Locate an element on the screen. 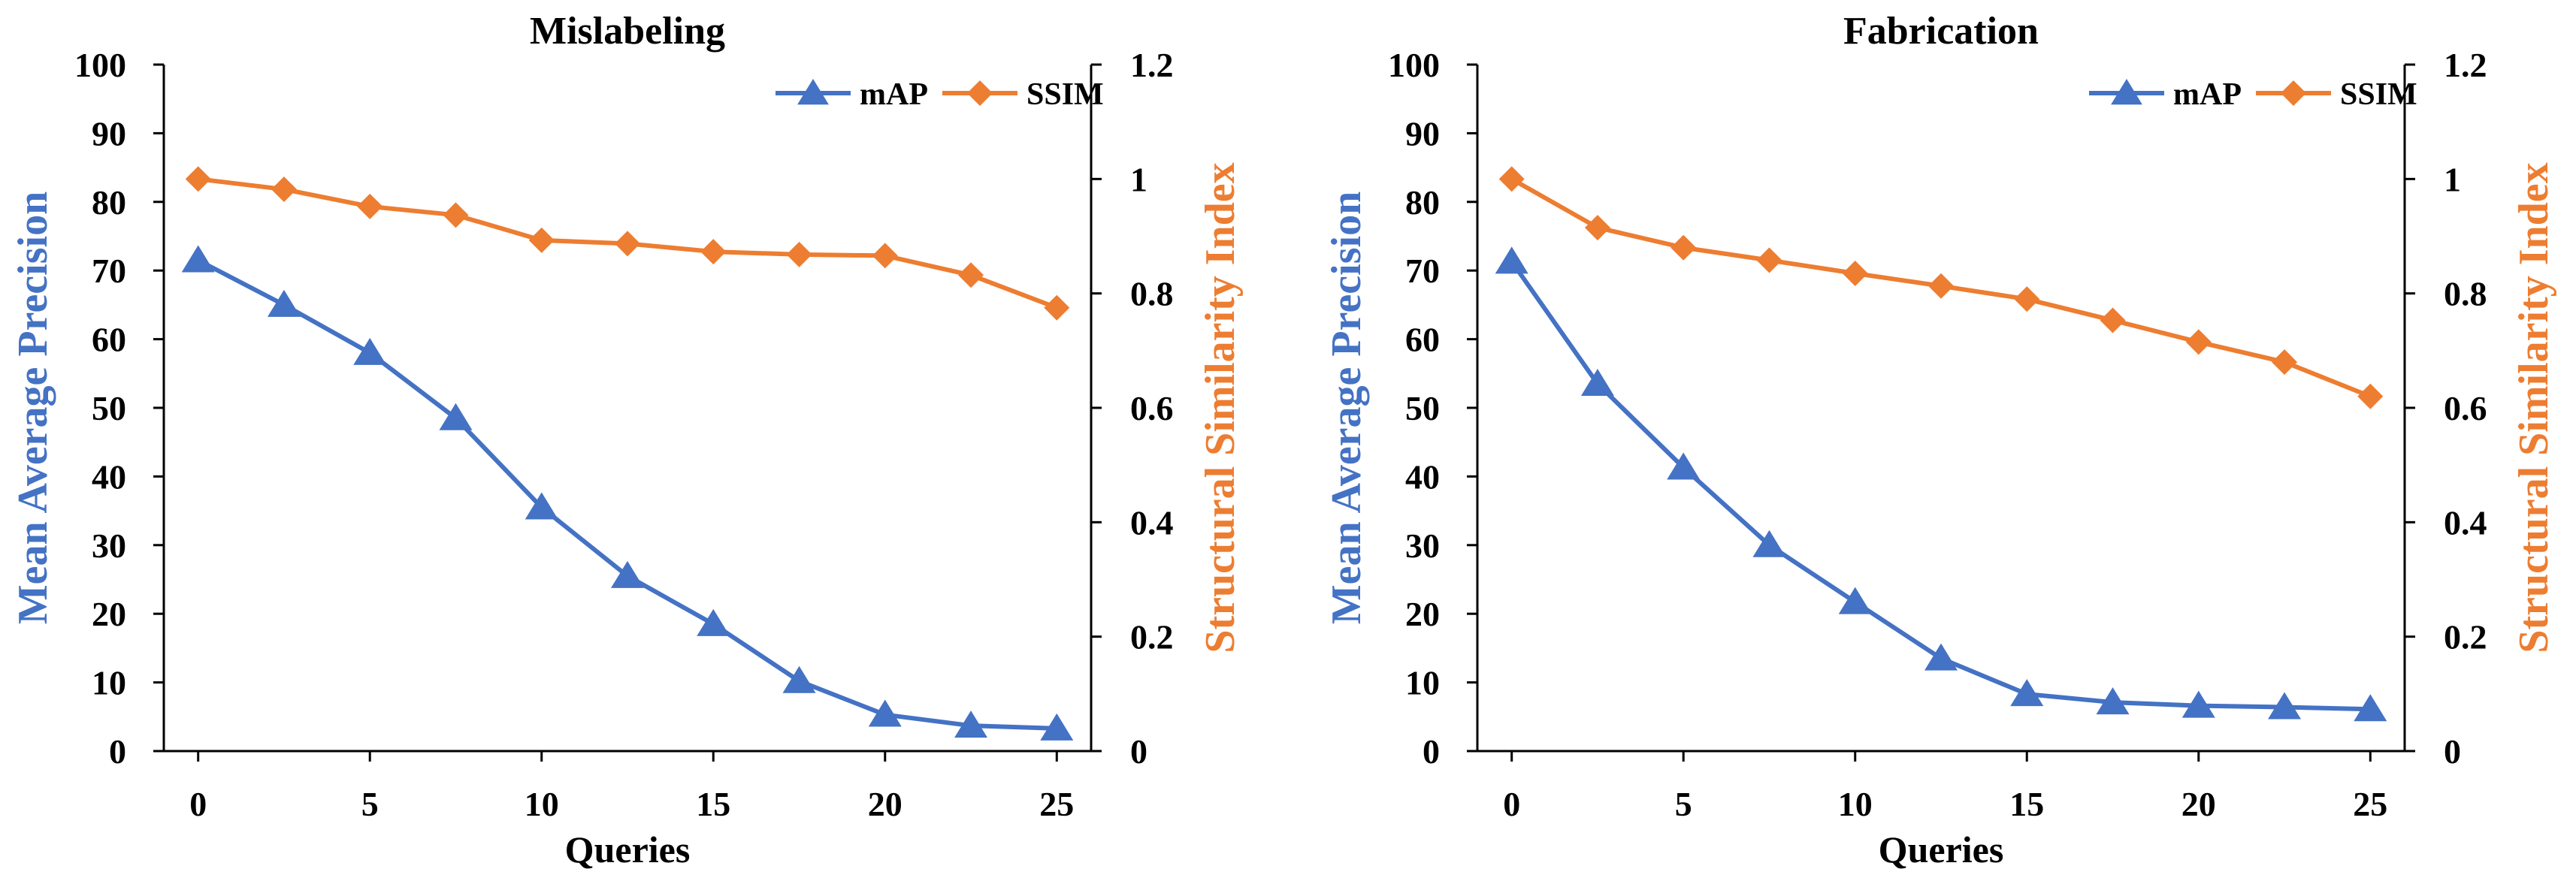 This screenshot has width=2576, height=881. y-tick-left-label: 40 is located at coordinates (109, 476).